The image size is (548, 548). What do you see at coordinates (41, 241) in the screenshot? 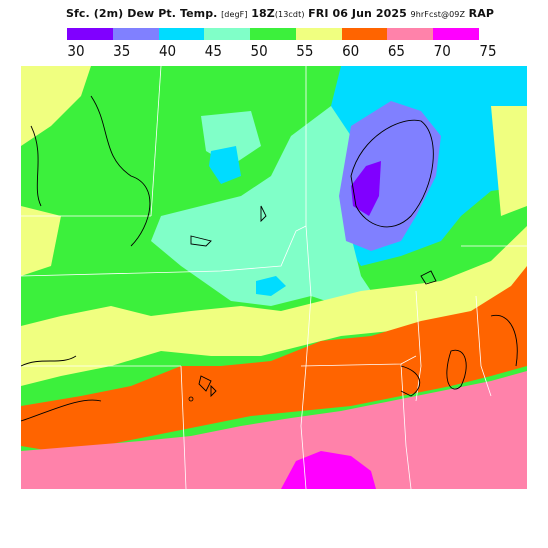
I see `band-55-westmid` at bounding box center [41, 241].